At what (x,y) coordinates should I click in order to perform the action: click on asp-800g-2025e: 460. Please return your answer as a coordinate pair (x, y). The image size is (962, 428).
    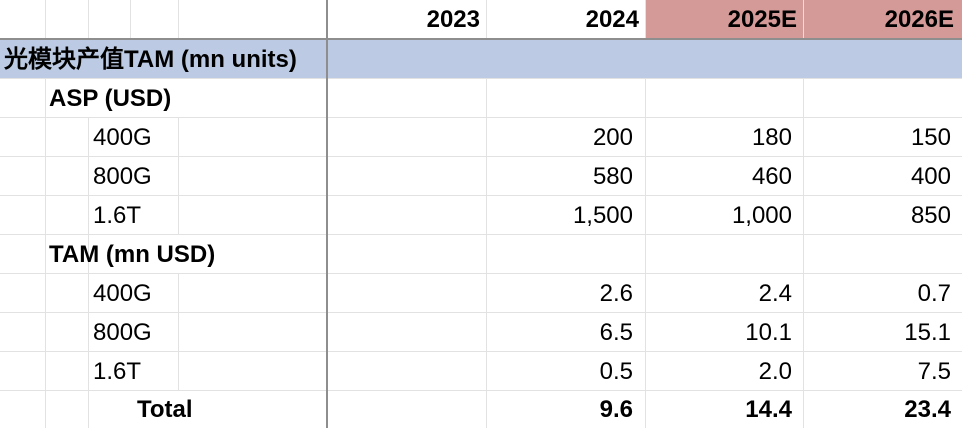
    Looking at the image, I should click on (771, 176).